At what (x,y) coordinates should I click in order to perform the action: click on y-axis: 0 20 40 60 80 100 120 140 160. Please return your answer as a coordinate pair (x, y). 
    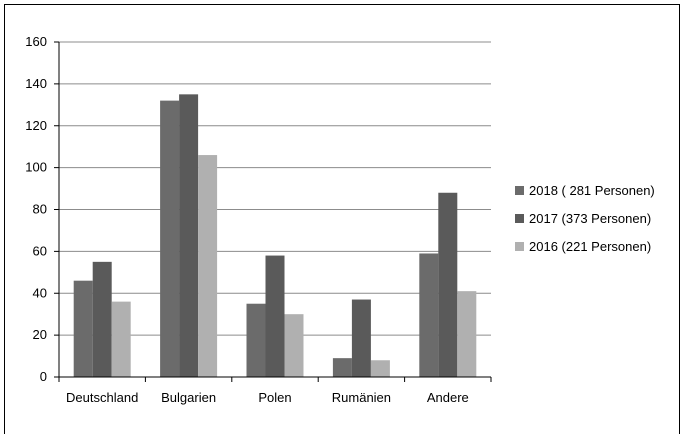
    Looking at the image, I should click on (42, 209).